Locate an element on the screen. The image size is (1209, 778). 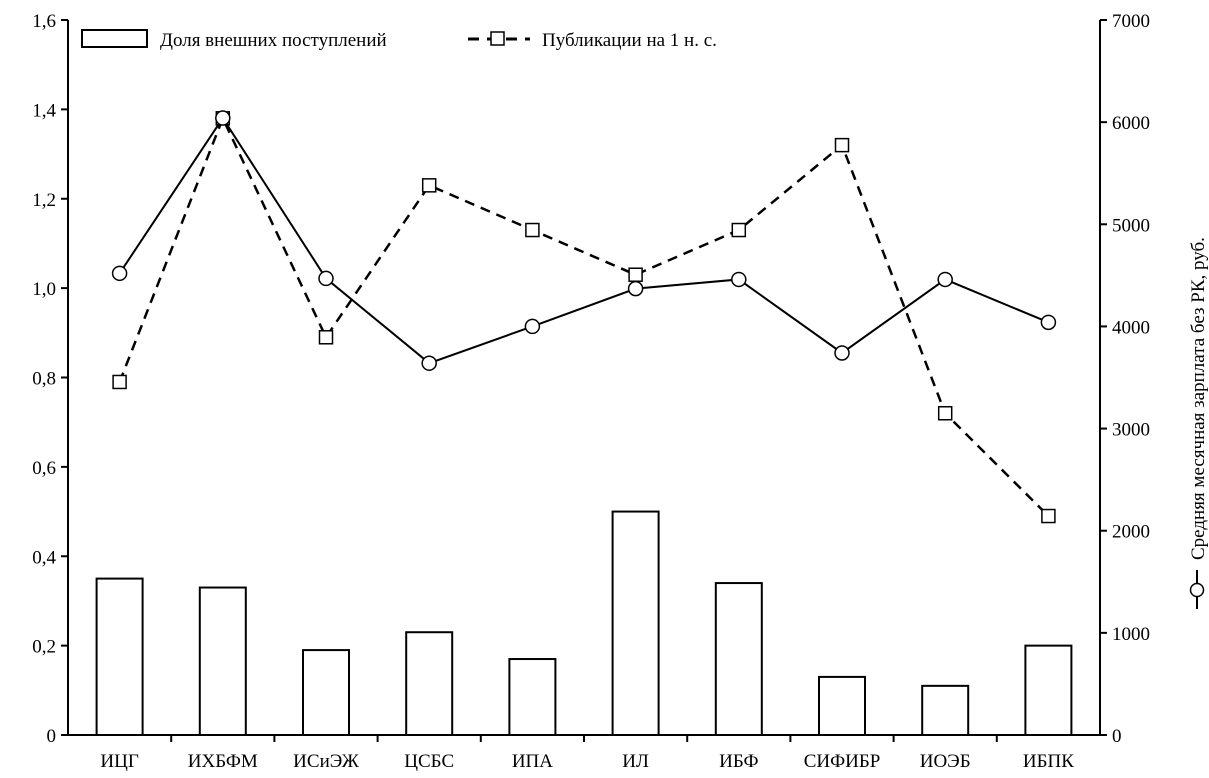
right-axis-title-circle-marker is located at coordinates (1197, 590).